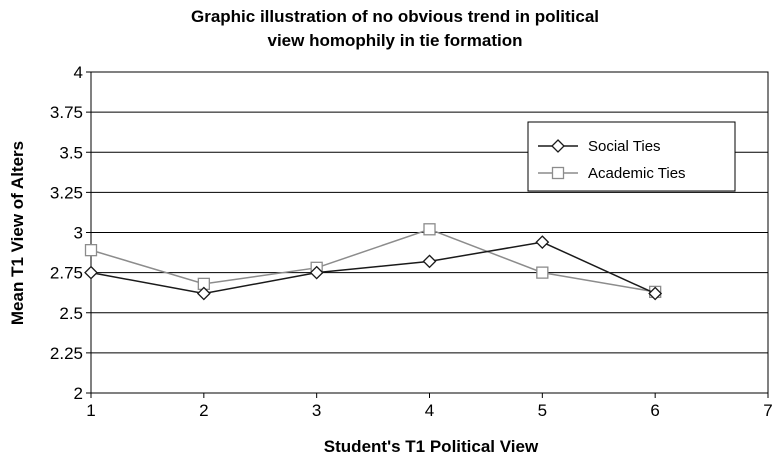  What do you see at coordinates (78, 393) in the screenshot?
I see `y-tick-label: 2` at bounding box center [78, 393].